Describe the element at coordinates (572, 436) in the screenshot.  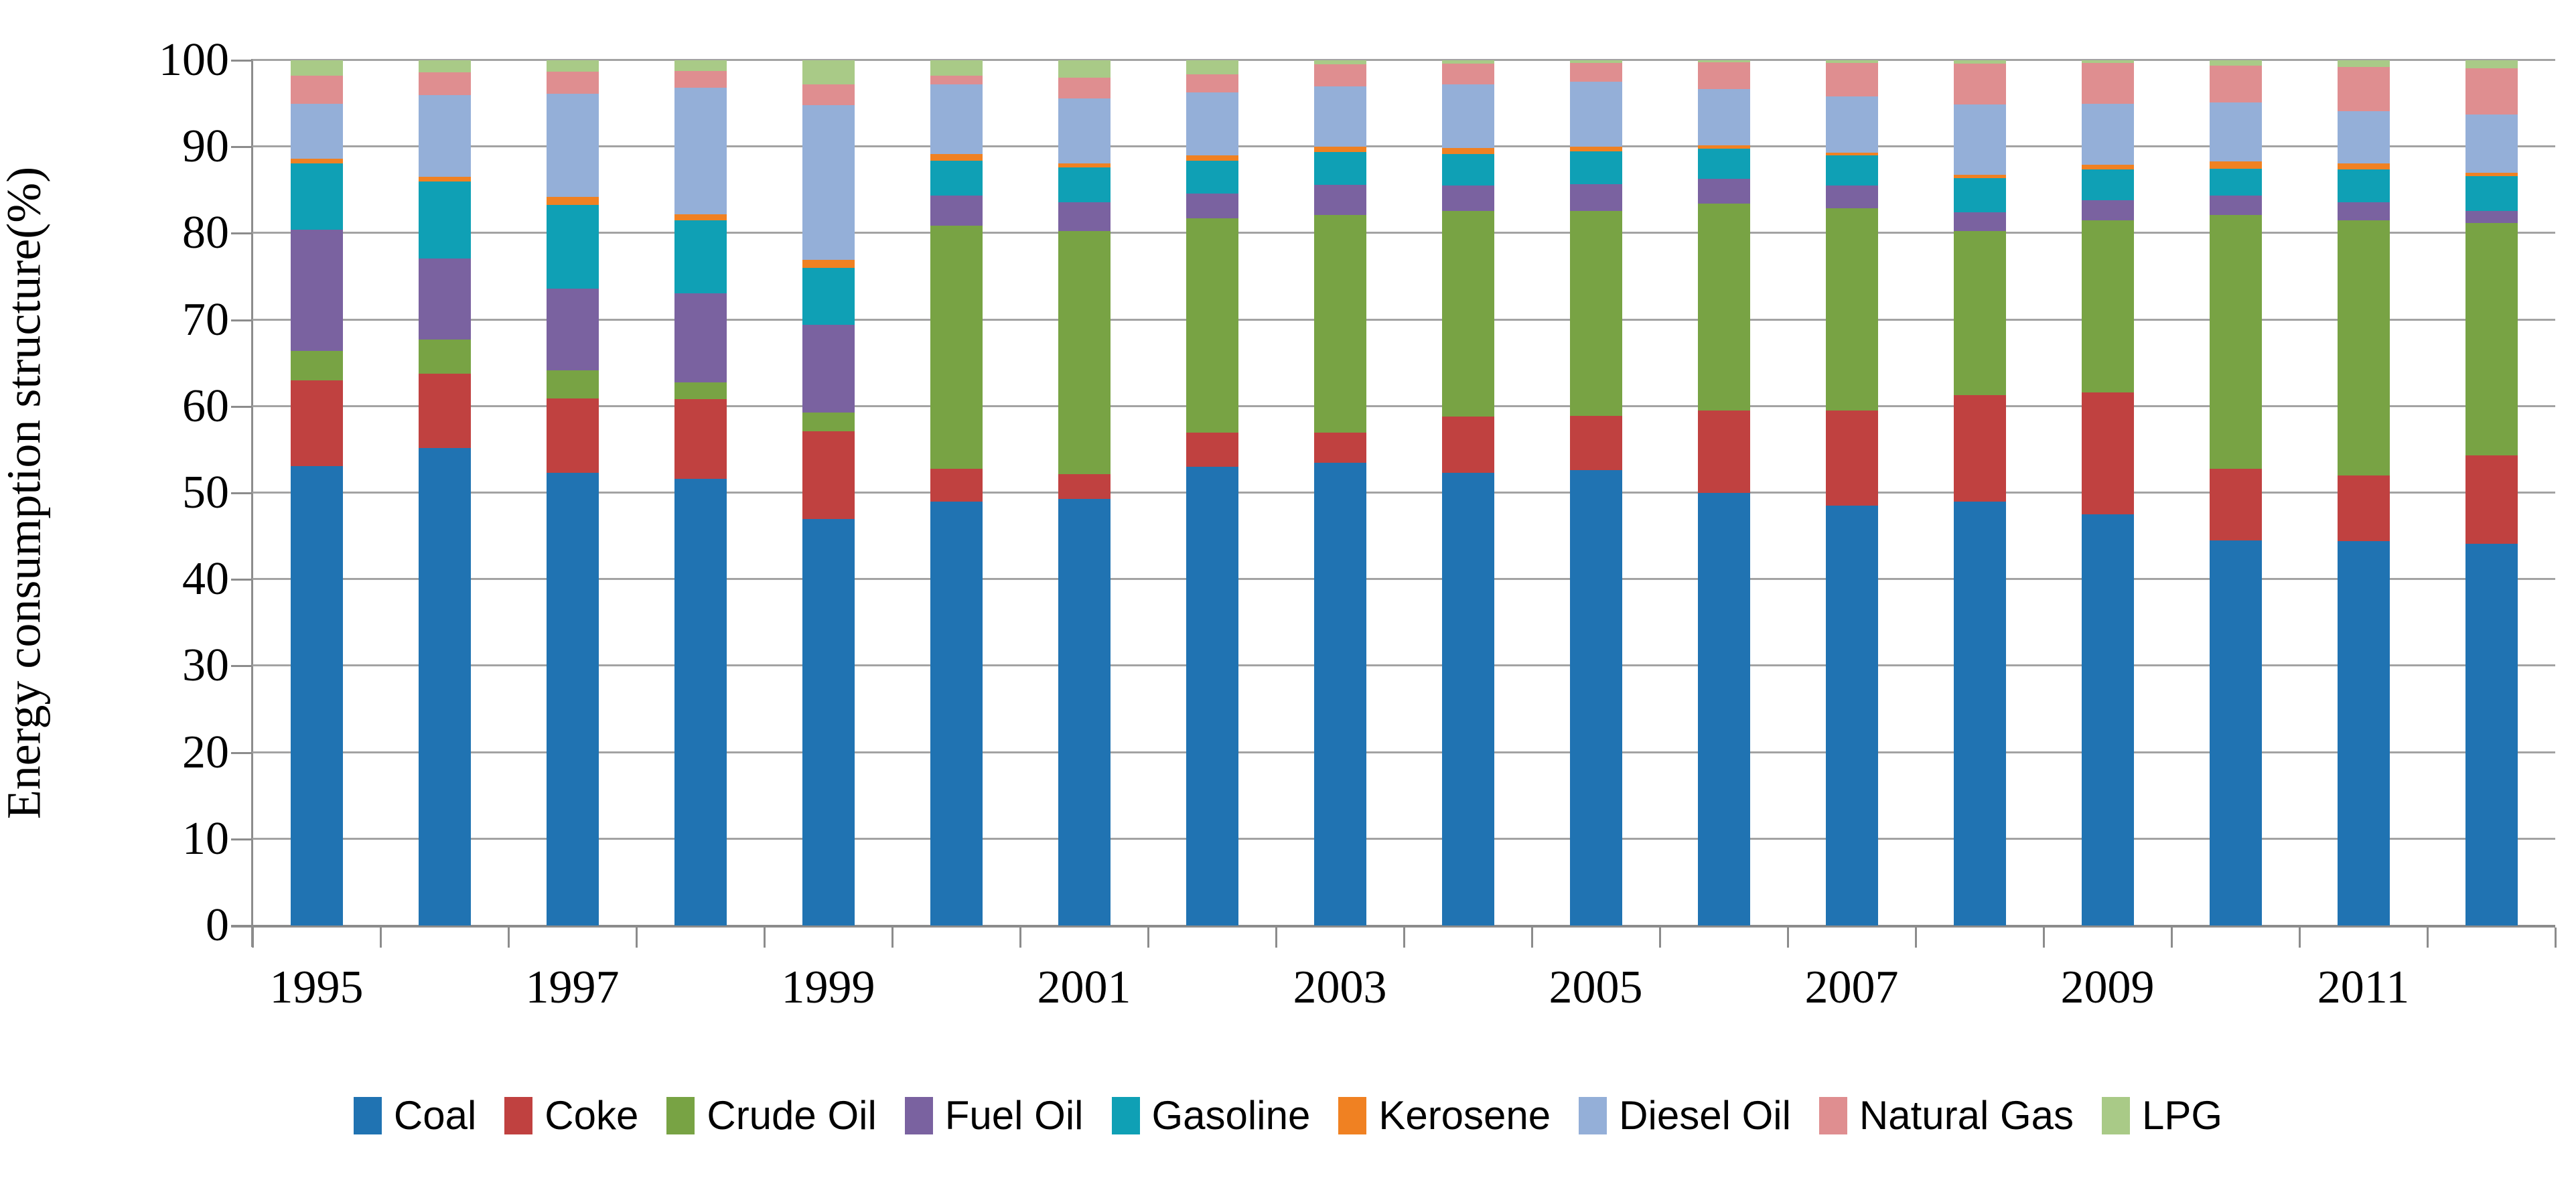
I see `bar-1997-segment-coke` at that location.